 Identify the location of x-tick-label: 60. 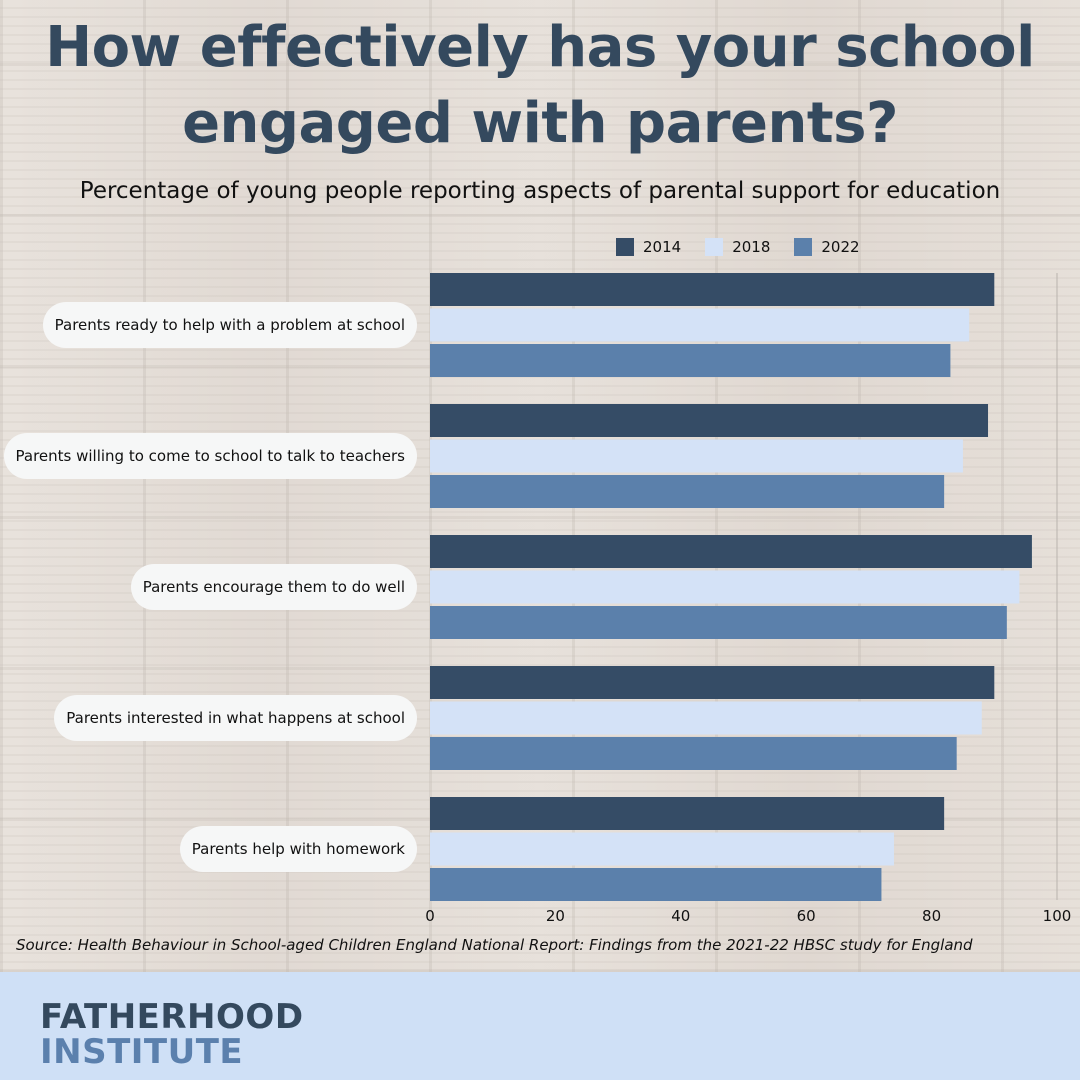
(806, 916).